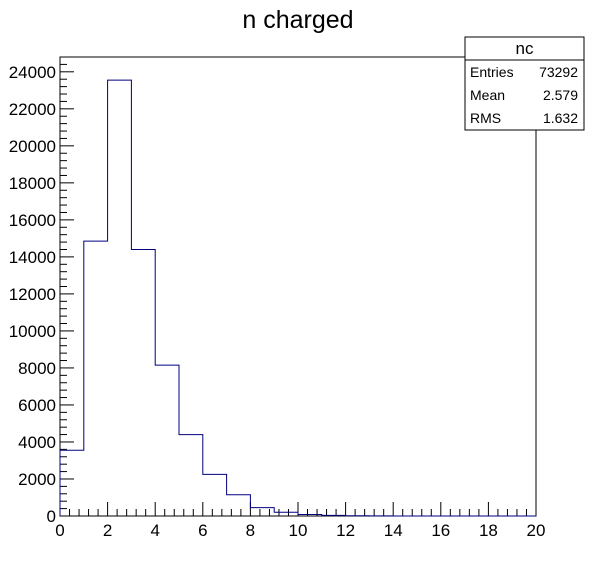 This screenshot has width=596, height=574. I want to click on stats-box-frame, so click(524, 83).